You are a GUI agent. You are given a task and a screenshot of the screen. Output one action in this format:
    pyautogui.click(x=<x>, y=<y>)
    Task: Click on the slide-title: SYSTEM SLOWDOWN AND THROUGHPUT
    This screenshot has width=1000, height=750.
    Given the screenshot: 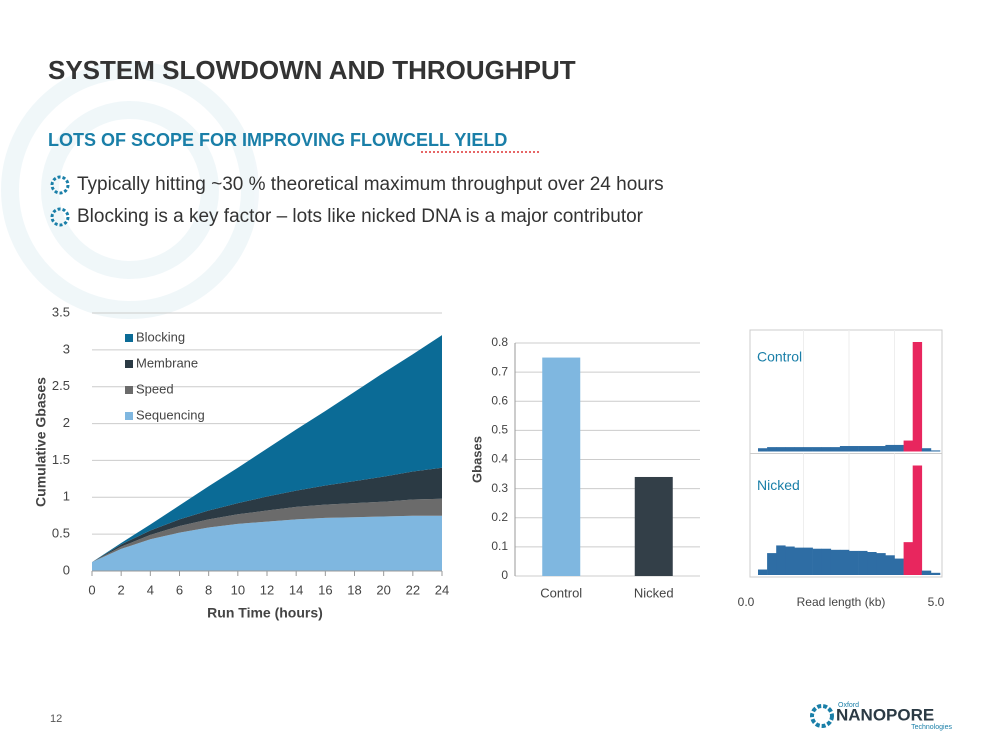 What is the action you would take?
    pyautogui.click(x=312, y=70)
    